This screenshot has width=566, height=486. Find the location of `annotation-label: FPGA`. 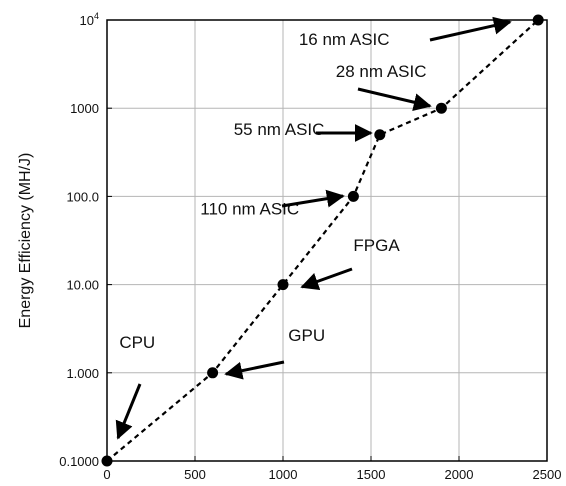

annotation-label: FPGA is located at coordinates (376, 245).